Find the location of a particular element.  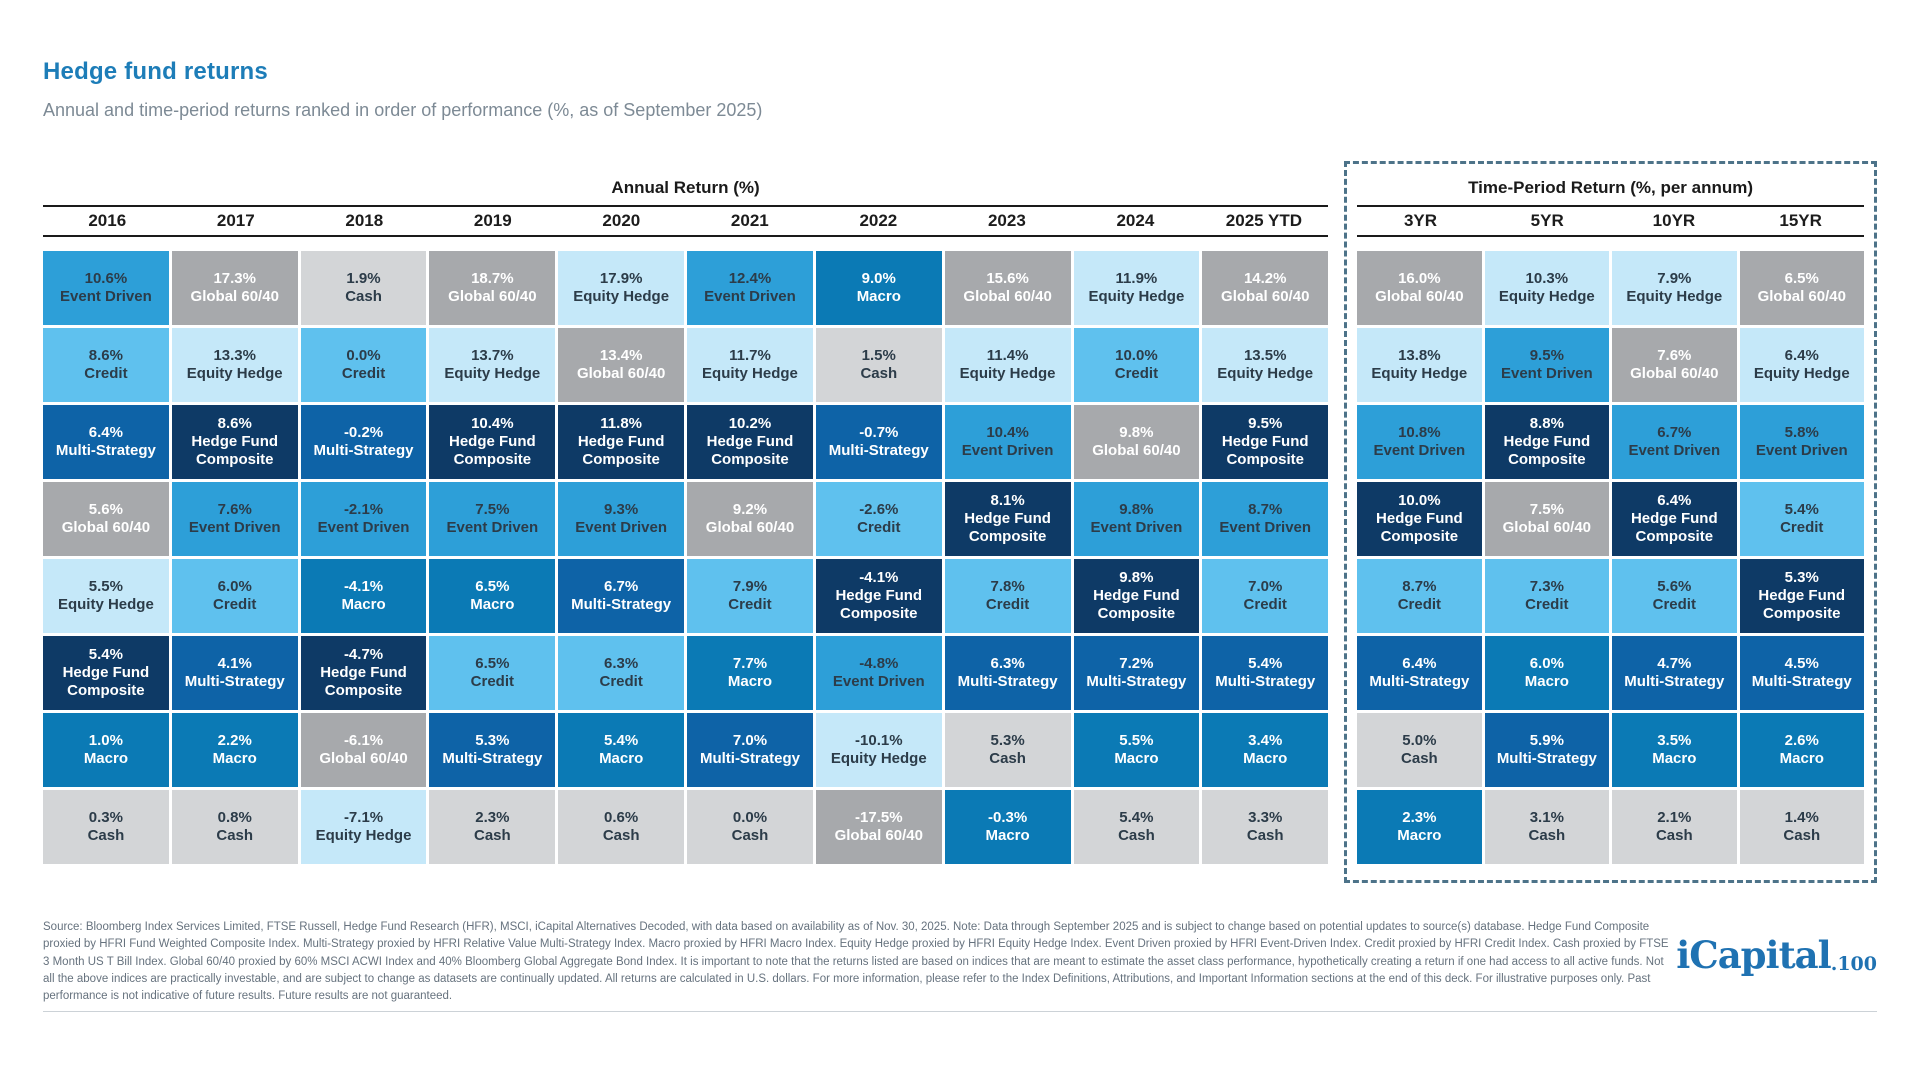

column-header-2020: 2020 is located at coordinates (621, 220).